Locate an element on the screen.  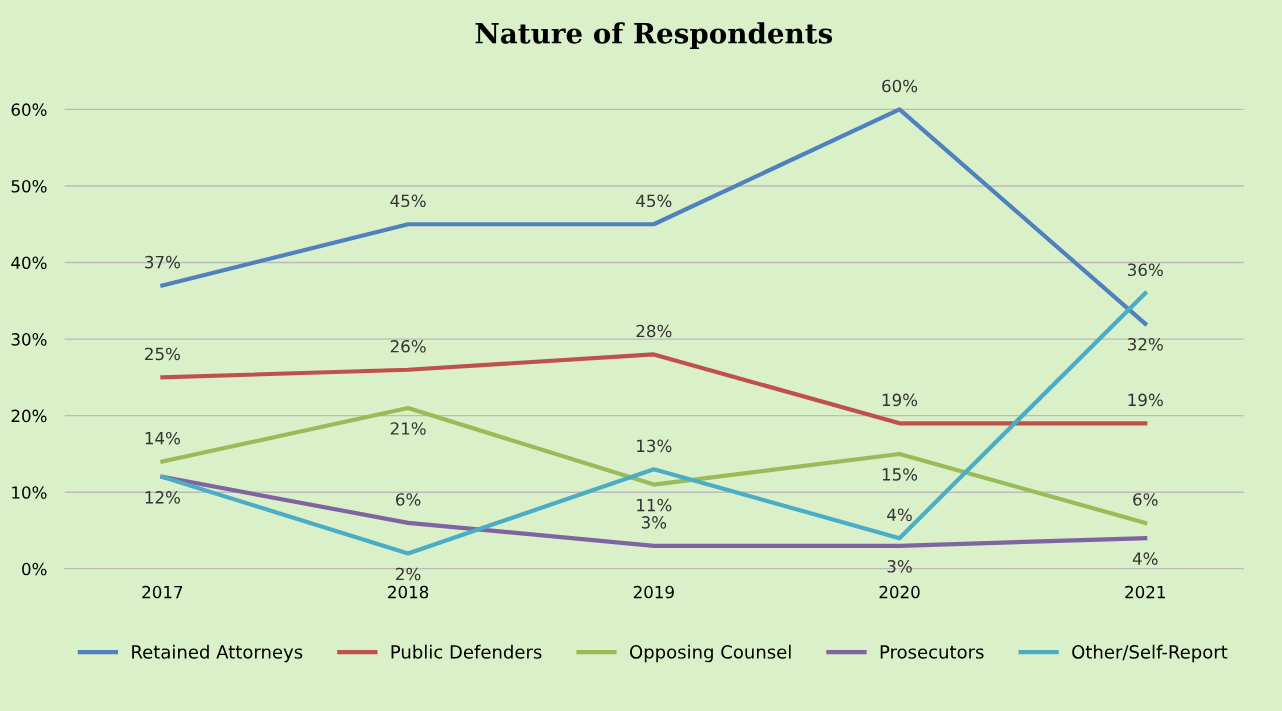
legend-label: Opposing Counsel is located at coordinates (710, 653).